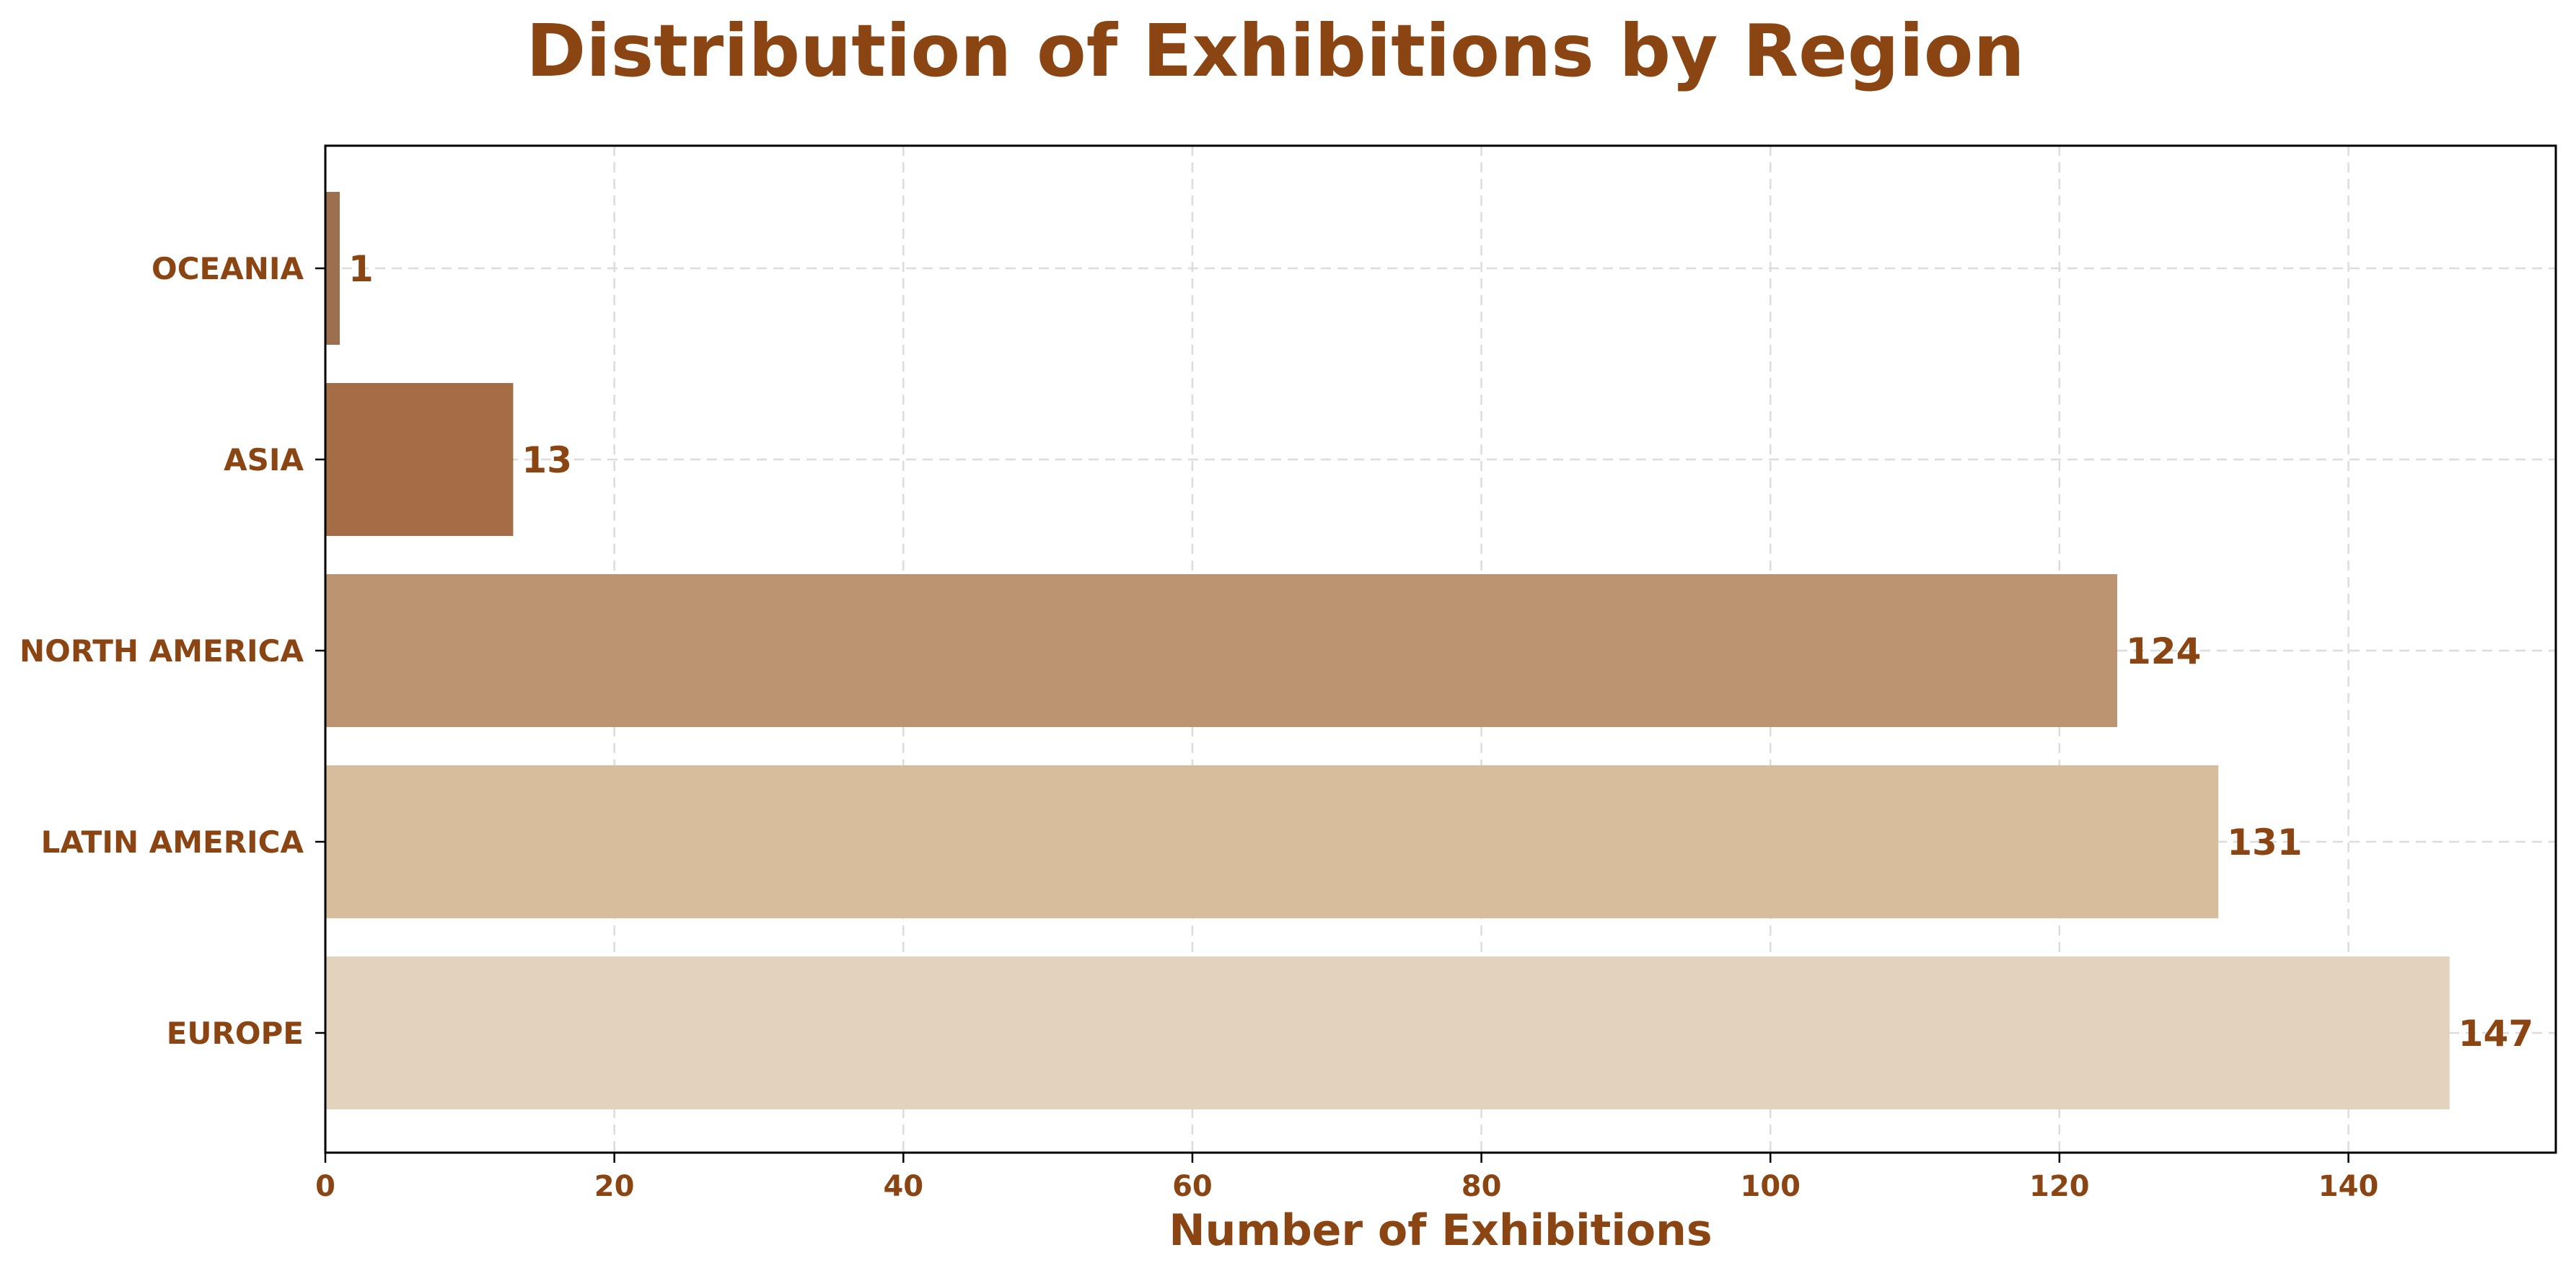  I want to click on y-tick-label: EUROPE, so click(235, 1033).